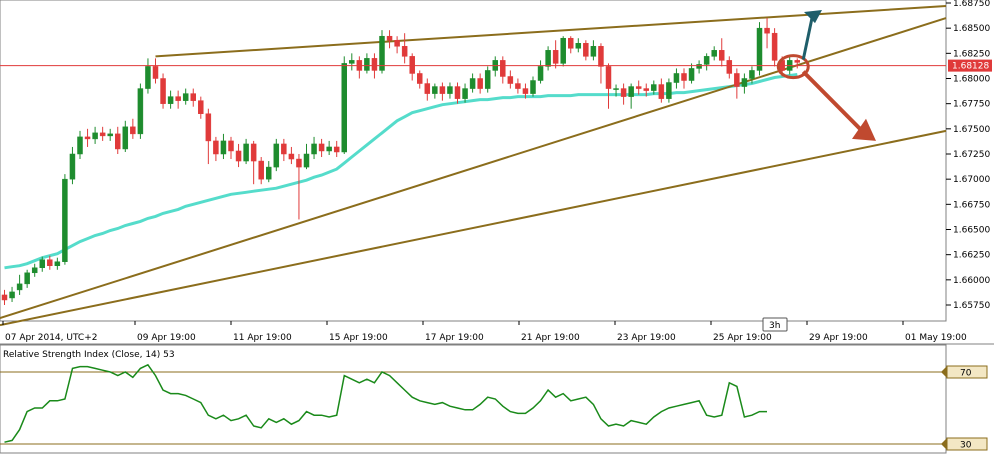  I want to click on rsi-line, so click(385, 403).